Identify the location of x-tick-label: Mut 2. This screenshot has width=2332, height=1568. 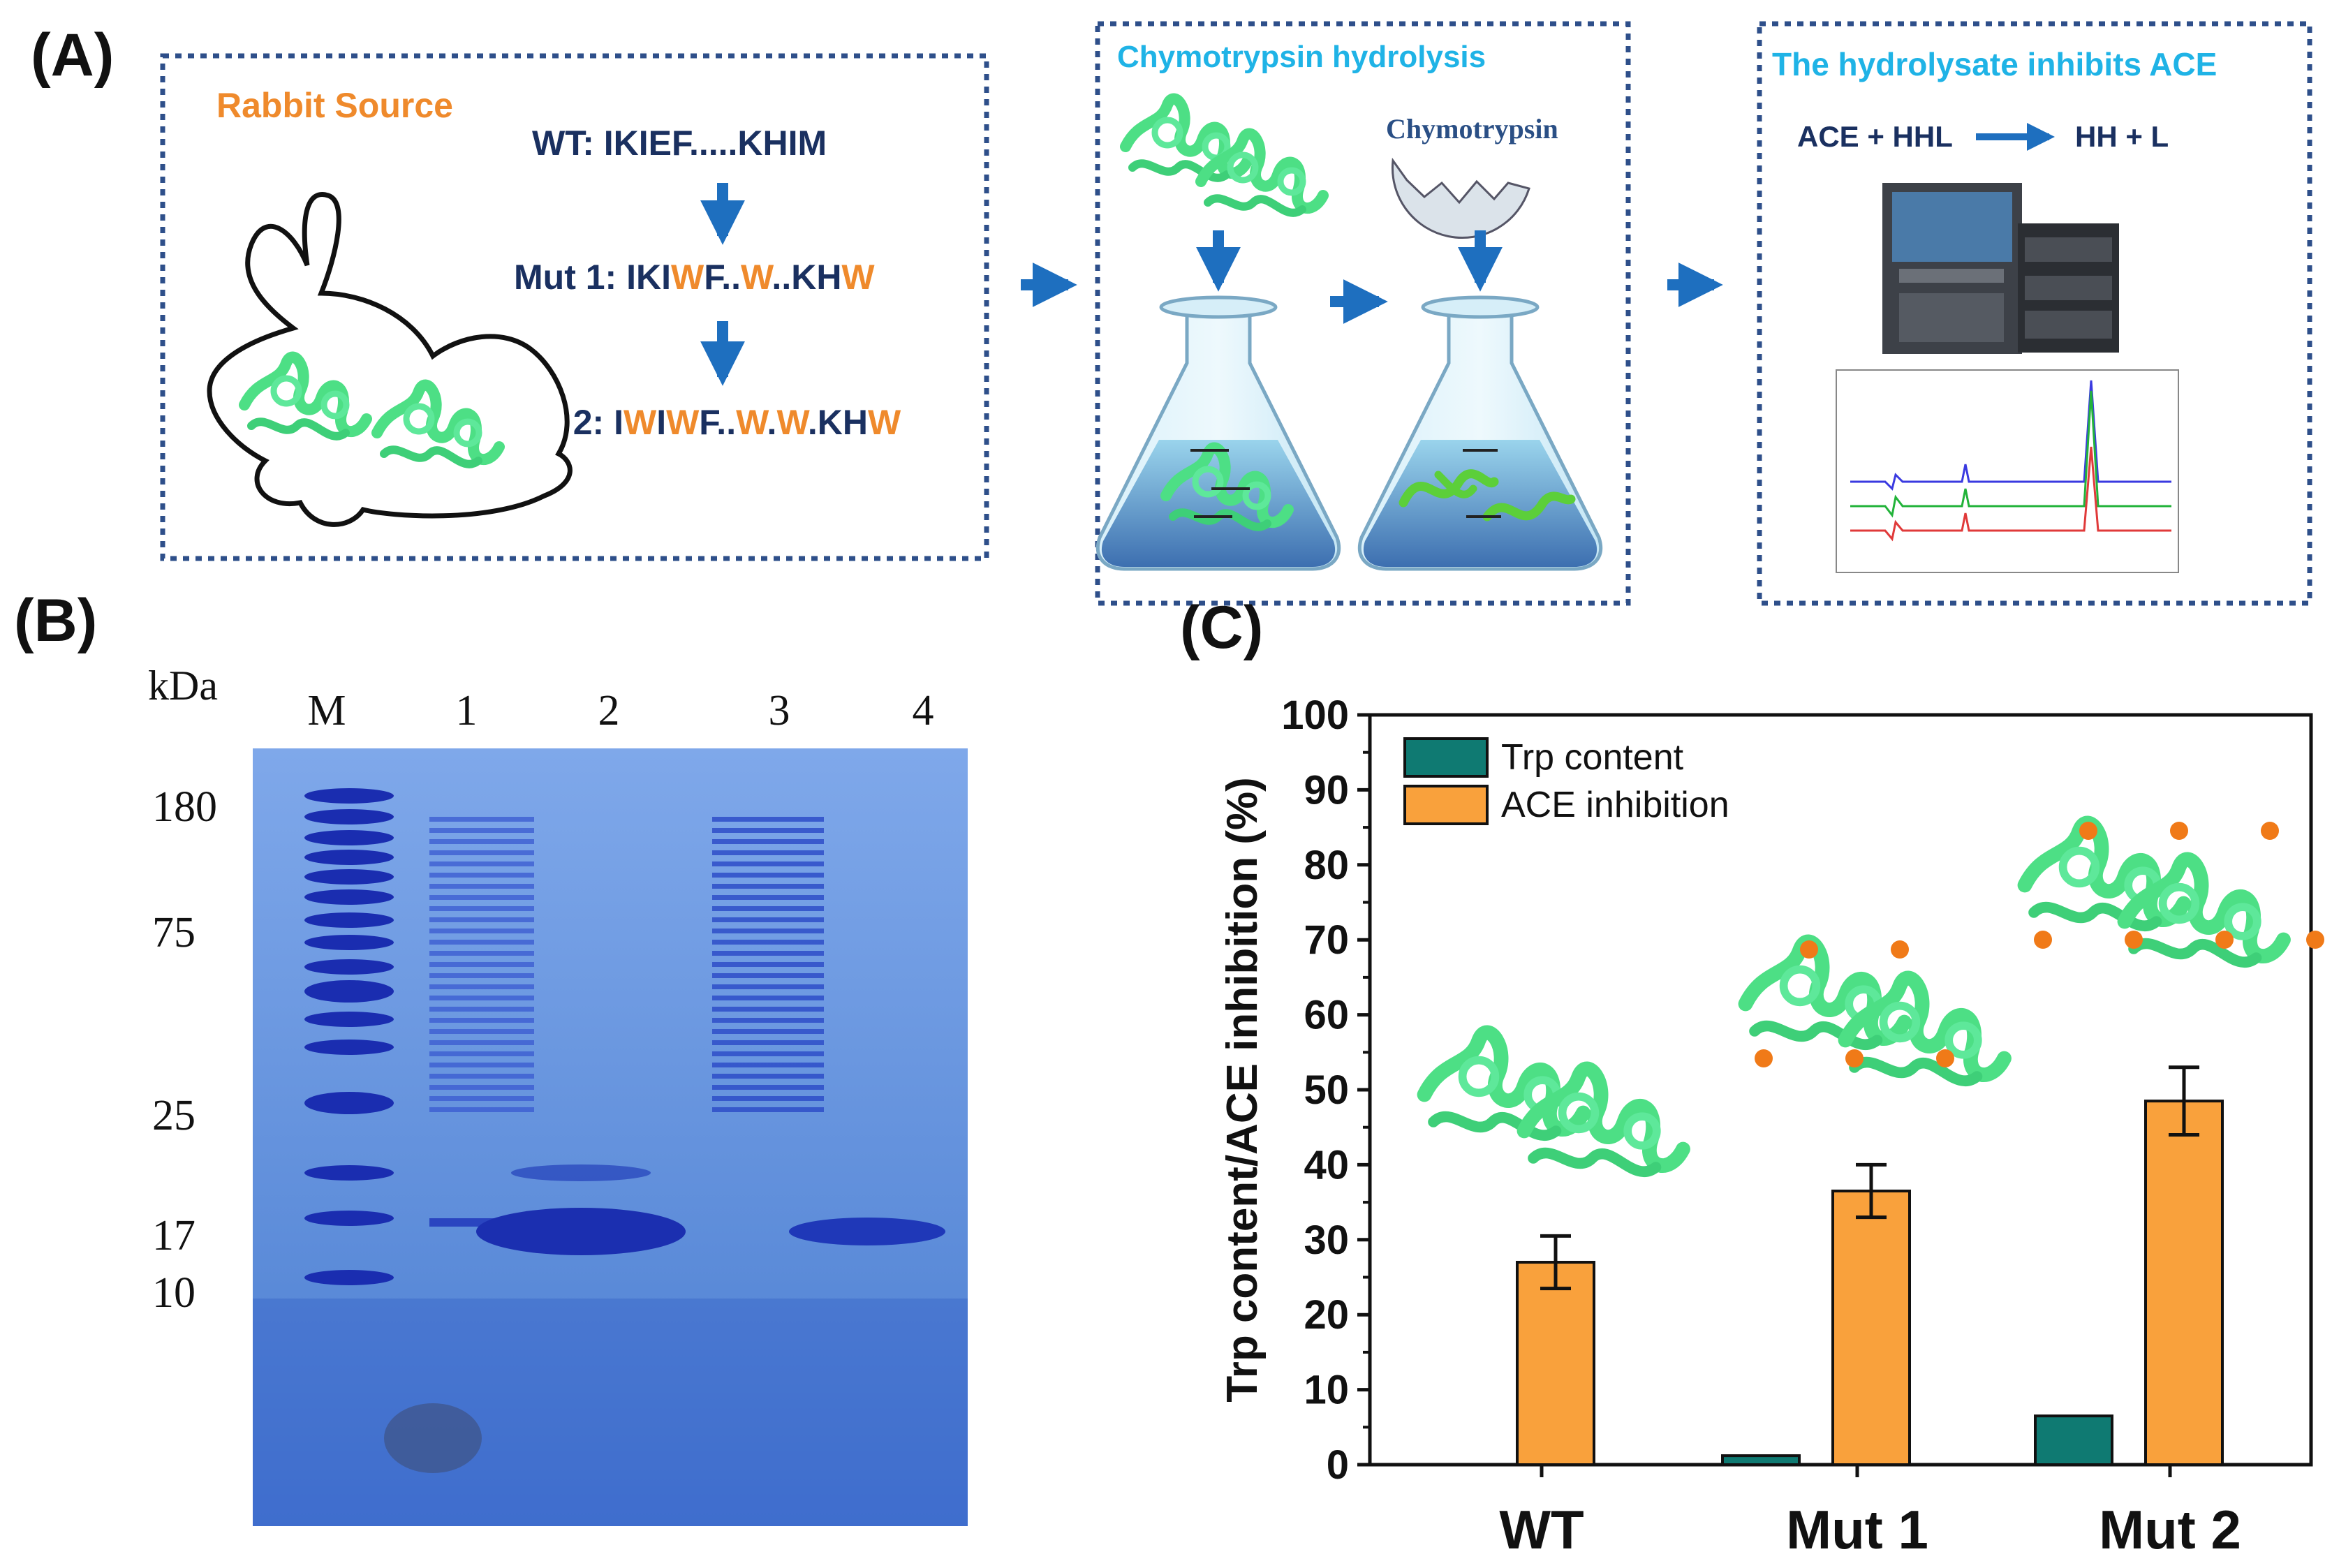
(2170, 1529).